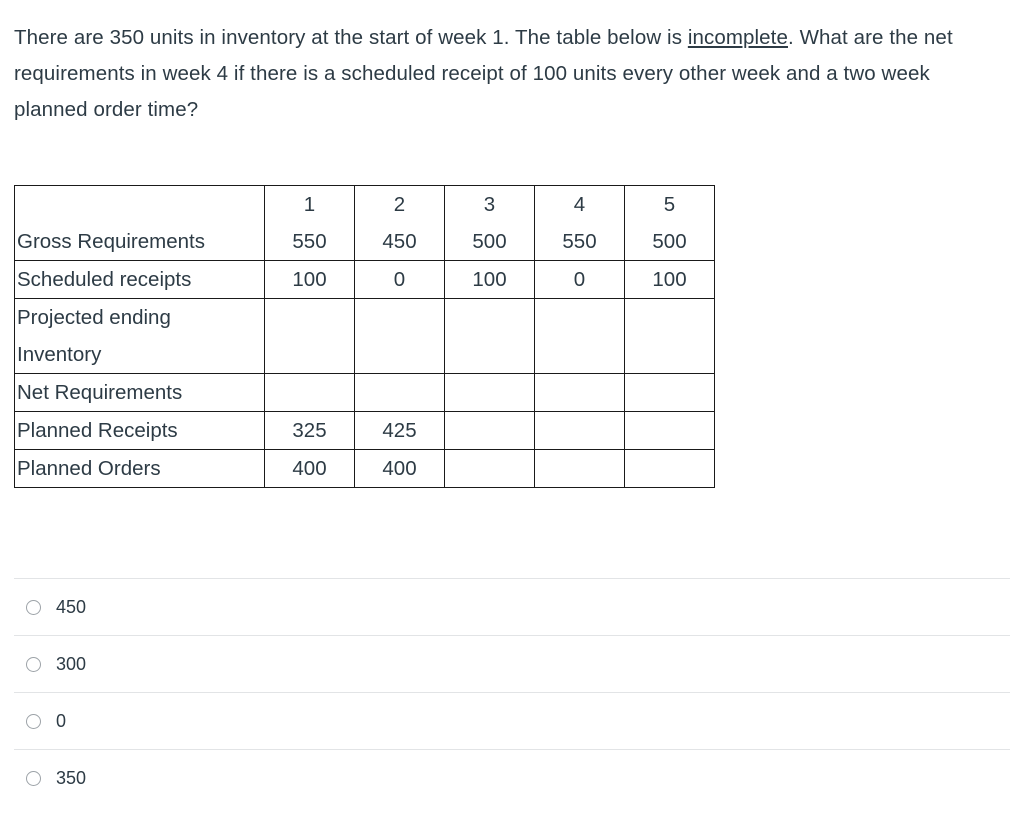 This screenshot has width=1024, height=819. Describe the element at coordinates (669, 204) in the screenshot. I see `week-header-5: 5` at that location.